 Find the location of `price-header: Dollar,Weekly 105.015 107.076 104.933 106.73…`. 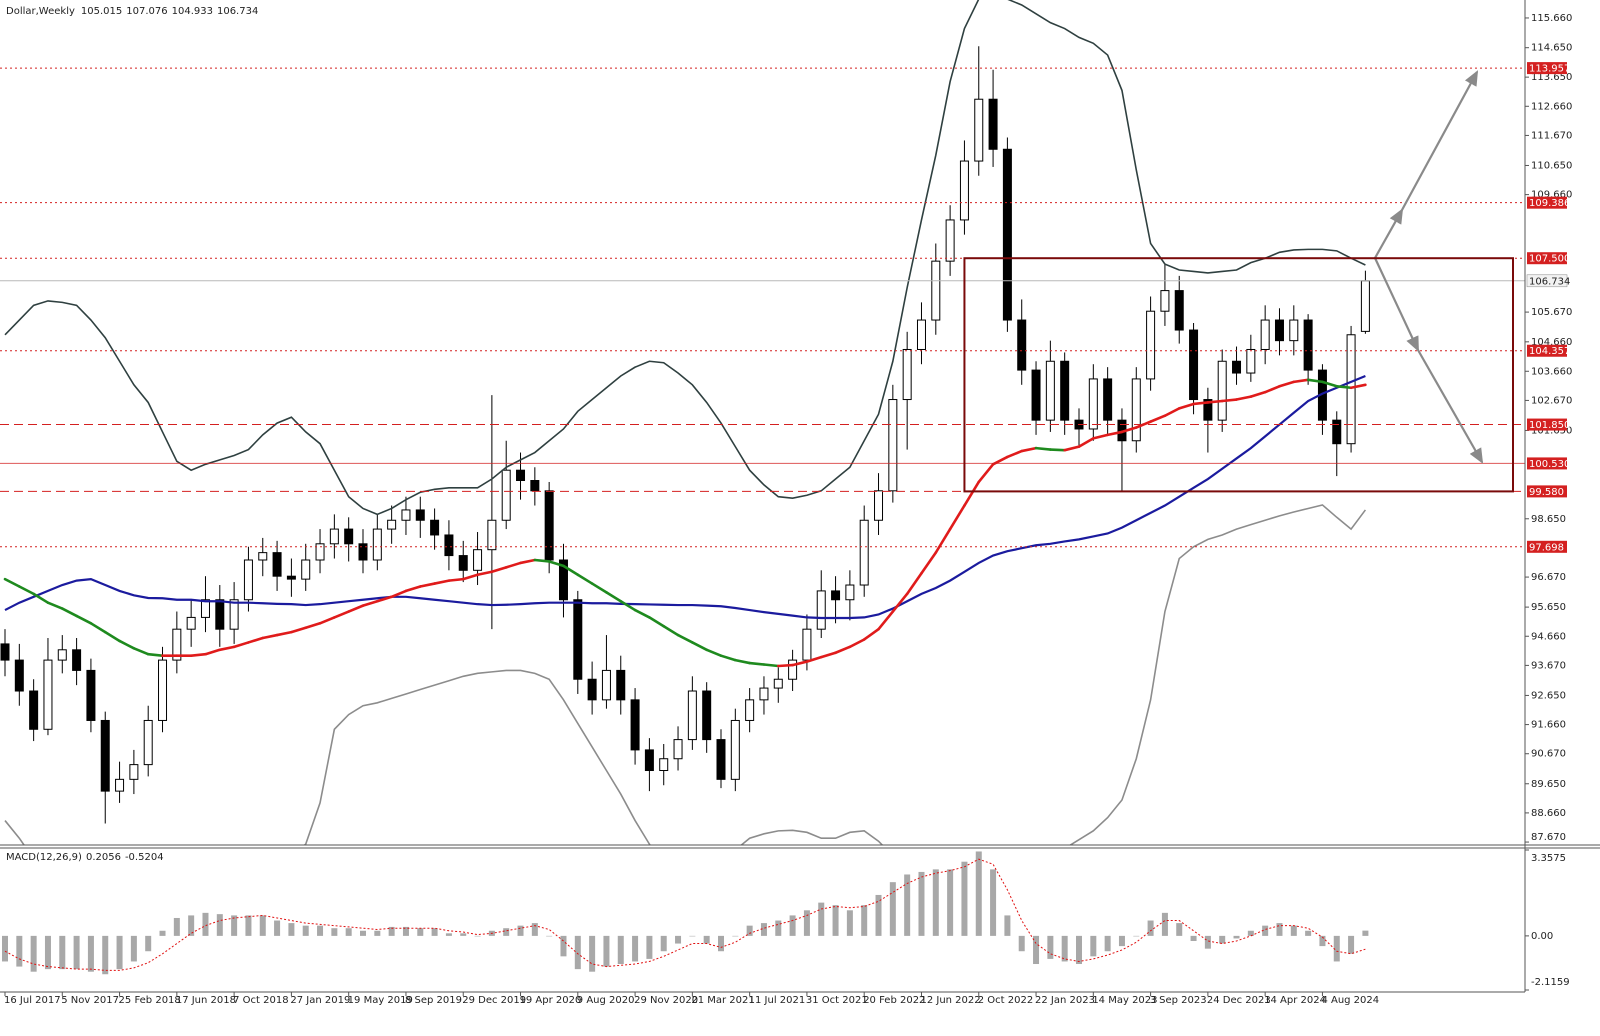

price-header: Dollar,Weekly 105.015 107.076 104.933 106.73… is located at coordinates (132, 11).